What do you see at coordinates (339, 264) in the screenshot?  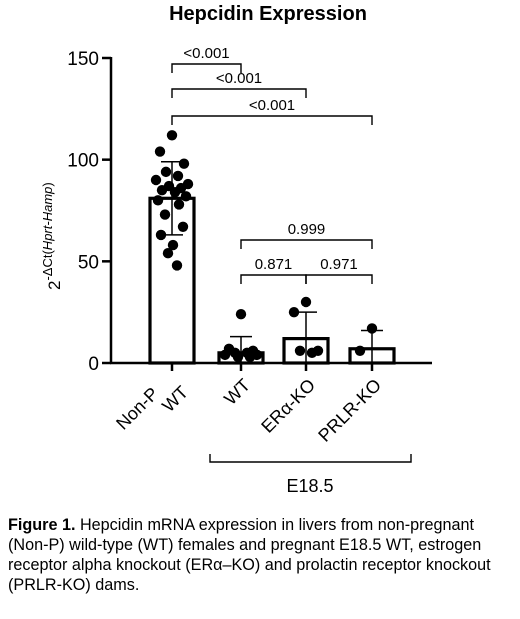 I see `p-value-label: 0.971` at bounding box center [339, 264].